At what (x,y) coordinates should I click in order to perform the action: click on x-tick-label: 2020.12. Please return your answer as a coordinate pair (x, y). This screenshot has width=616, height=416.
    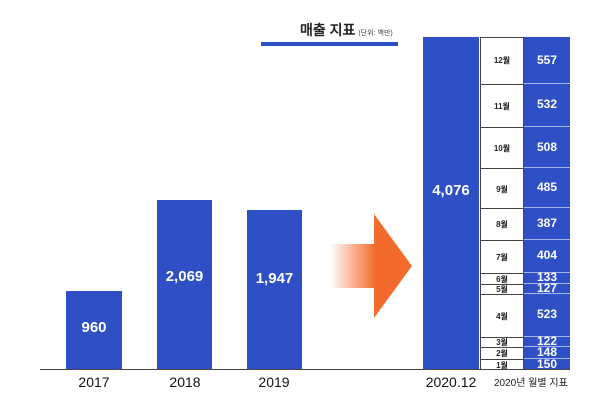
    Looking at the image, I should click on (451, 382).